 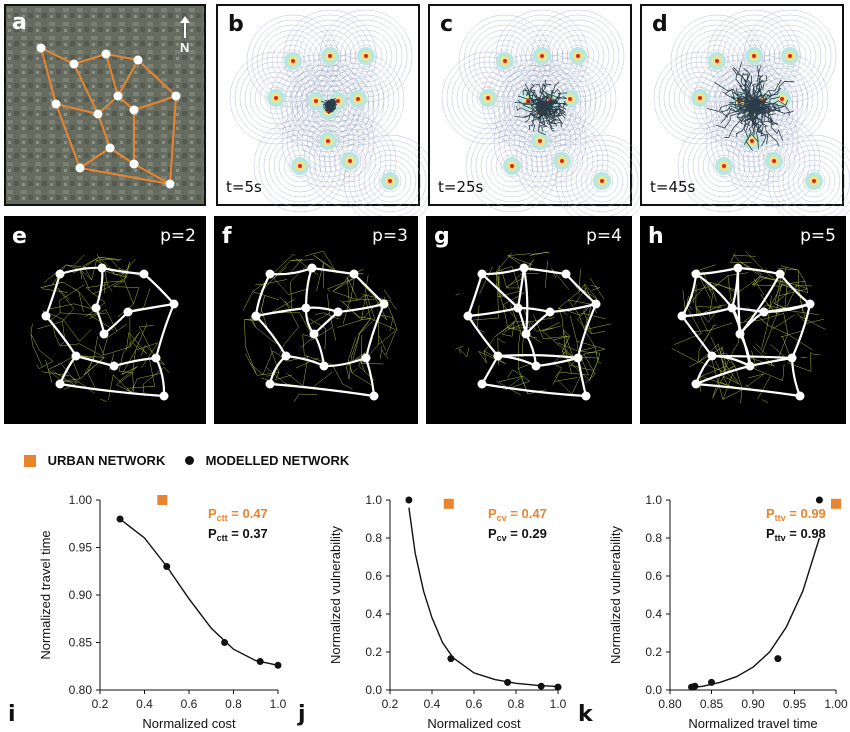 I want to click on road-edge, so click(x=77, y=109).